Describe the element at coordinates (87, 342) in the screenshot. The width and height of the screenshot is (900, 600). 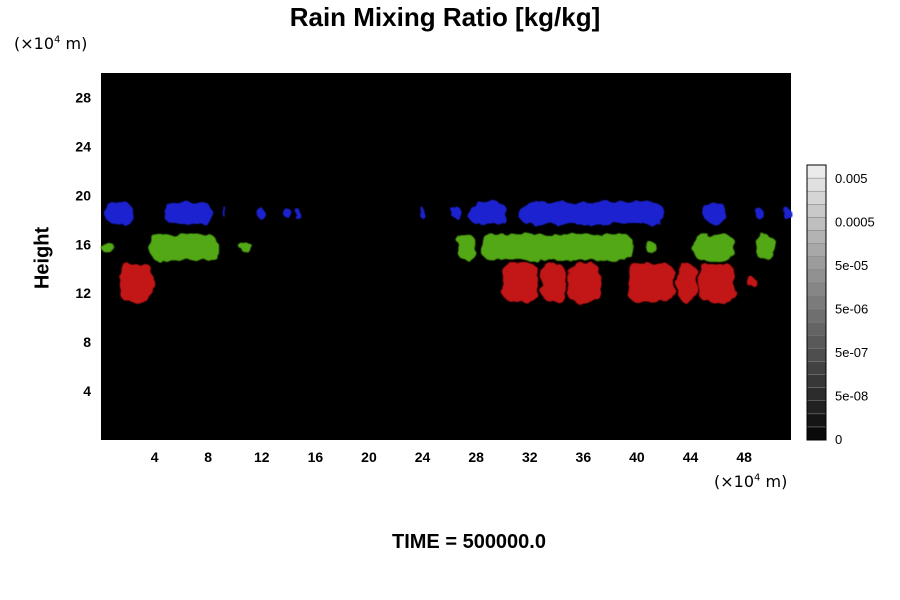
I see `y-tick-label: 8` at that location.